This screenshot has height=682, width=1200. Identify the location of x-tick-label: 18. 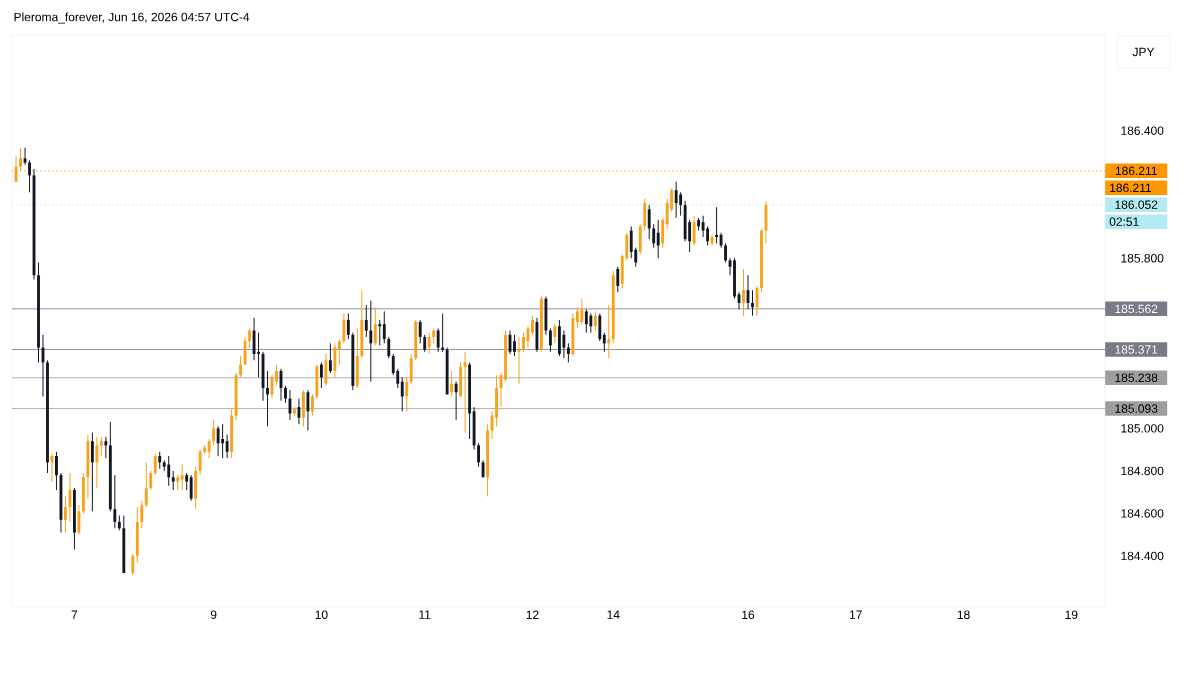
(963, 615).